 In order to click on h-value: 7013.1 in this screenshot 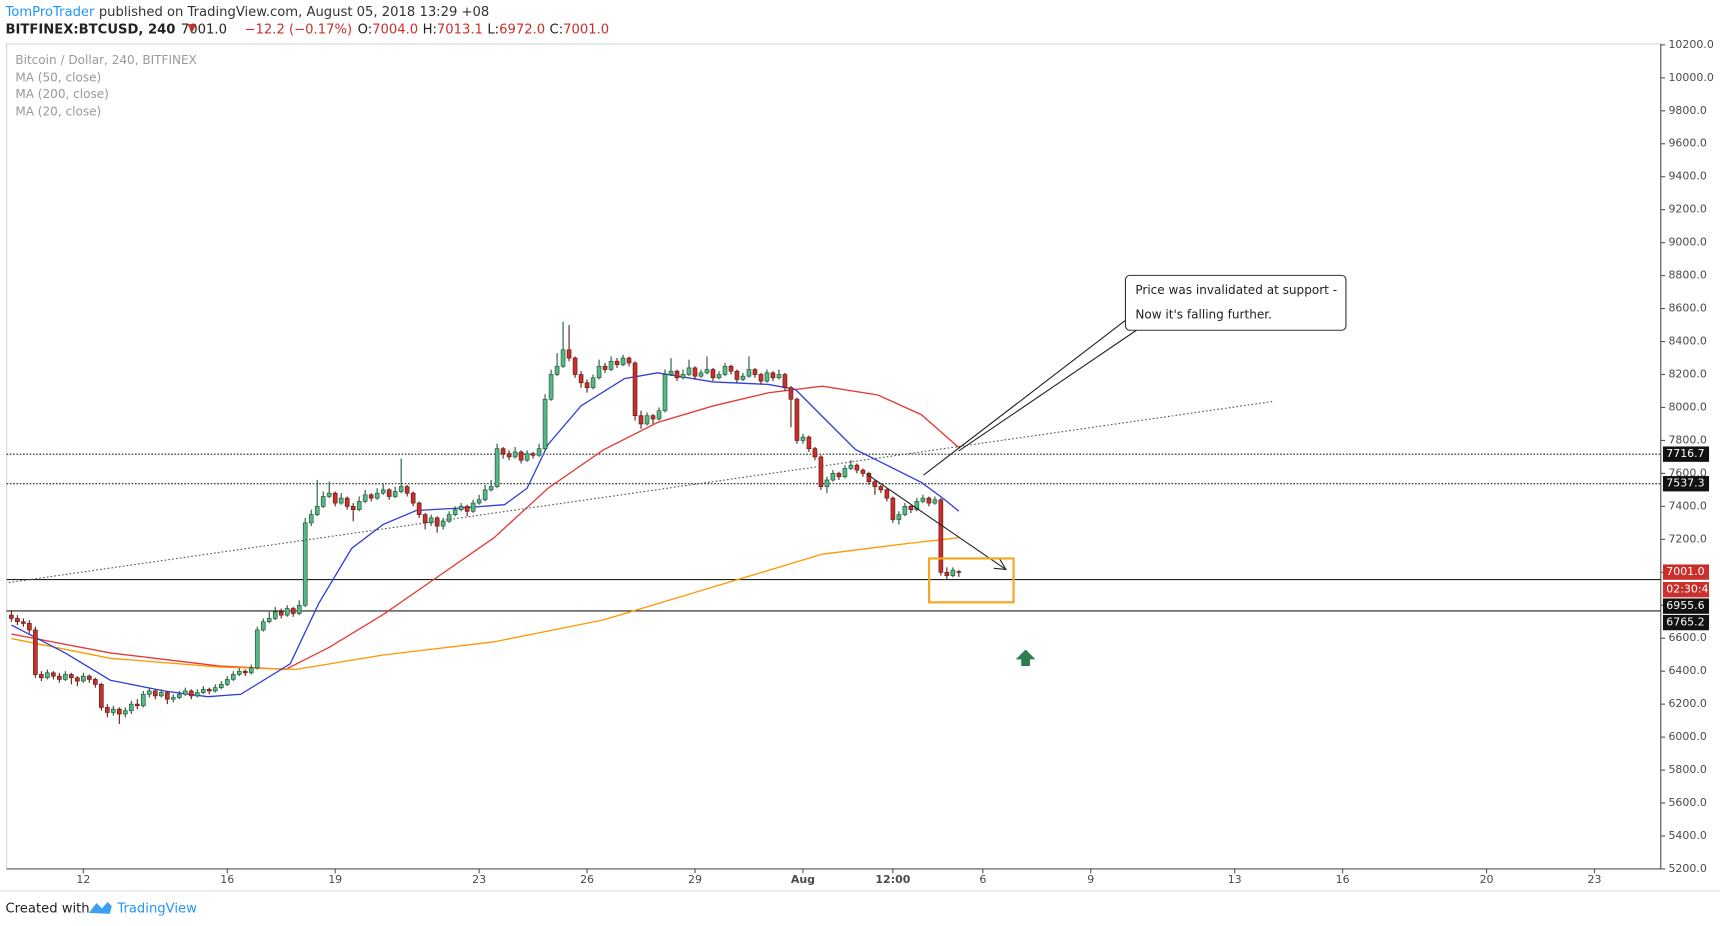, I will do `click(460, 30)`.